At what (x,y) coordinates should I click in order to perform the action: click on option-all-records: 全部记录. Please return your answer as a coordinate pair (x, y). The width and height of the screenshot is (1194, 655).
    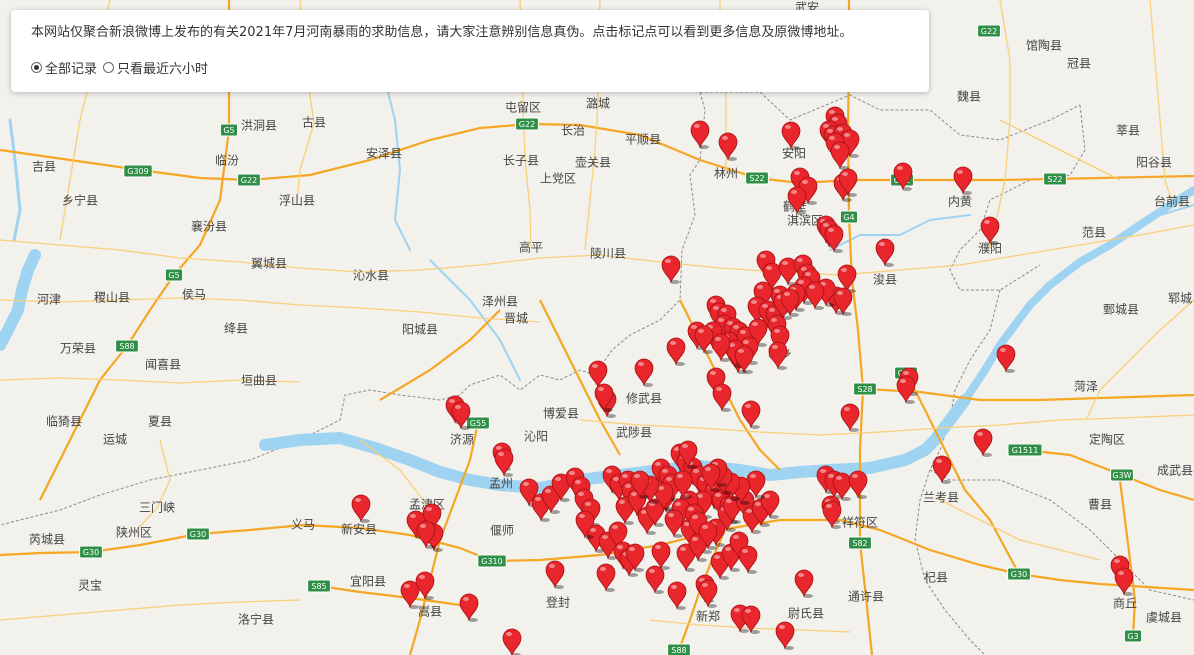
    Looking at the image, I should click on (64, 67).